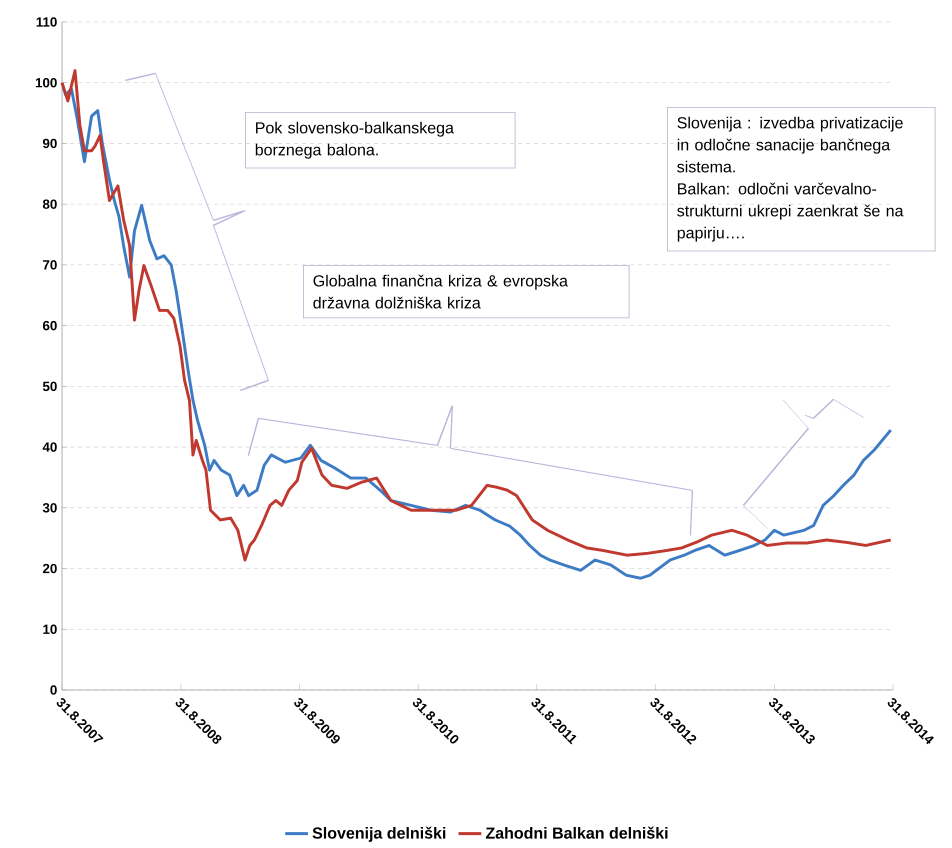  Describe the element at coordinates (49, 447) in the screenshot. I see `y-tick-label: 40` at that location.